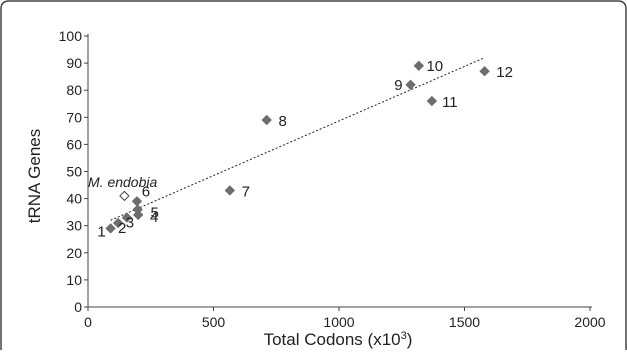  I want to click on x-tick-label: 1500, so click(464, 322).